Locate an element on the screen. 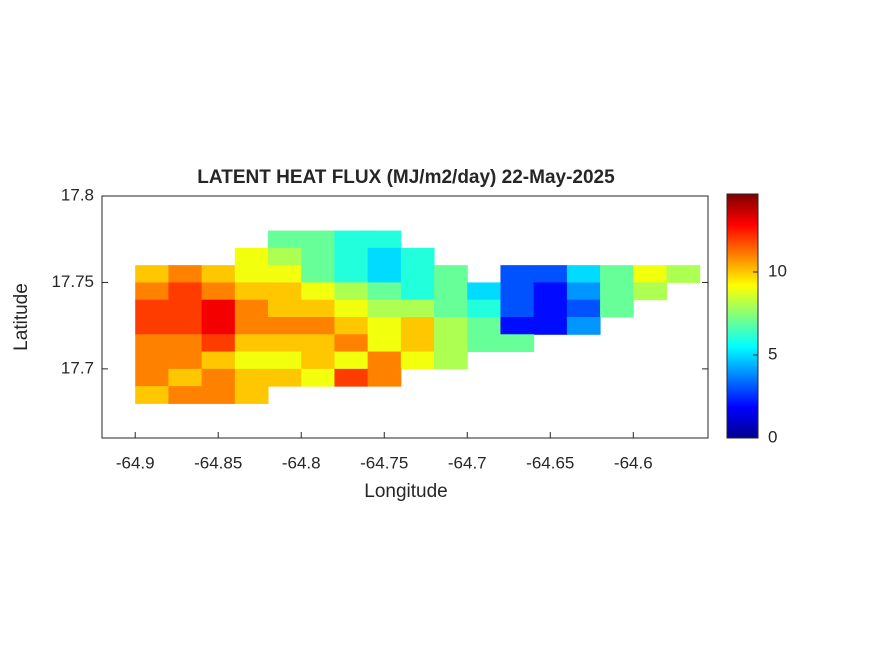  x-tick-label: -64.85 is located at coordinates (218, 462).